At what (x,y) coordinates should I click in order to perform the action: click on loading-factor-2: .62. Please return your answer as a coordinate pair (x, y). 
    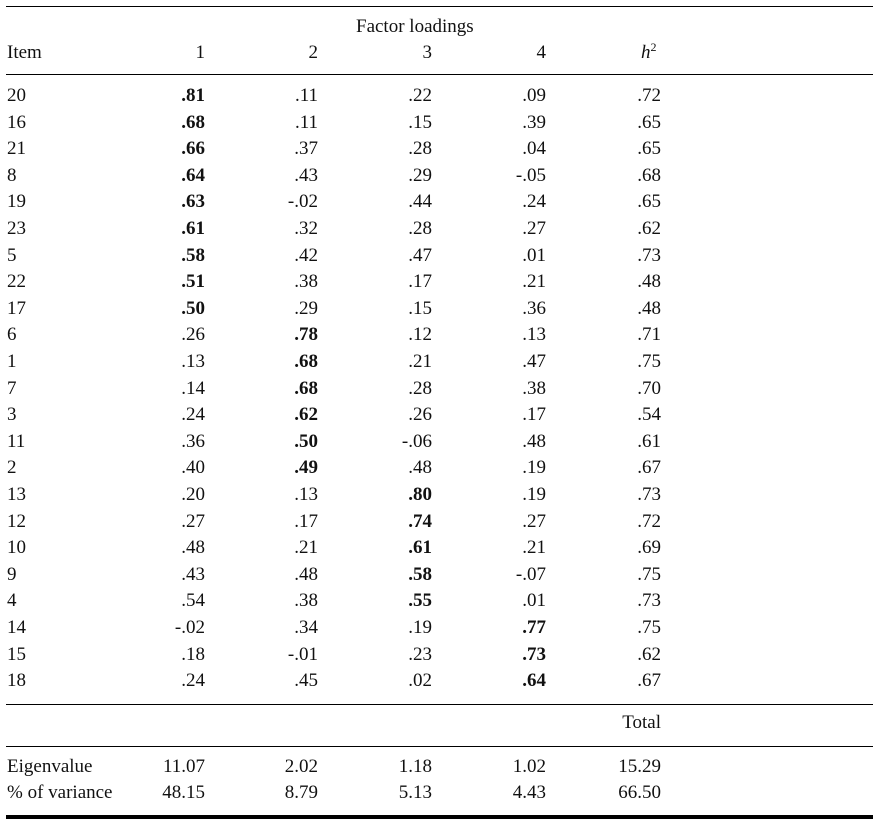
    Looking at the image, I should click on (306, 415).